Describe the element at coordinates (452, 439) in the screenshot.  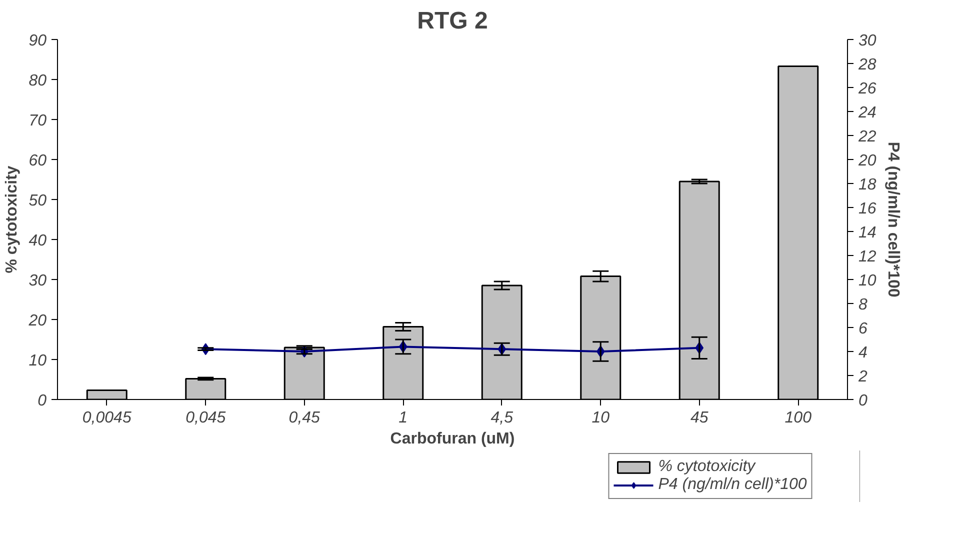
I see `x-axis-title: Carbofuran (uM)` at that location.